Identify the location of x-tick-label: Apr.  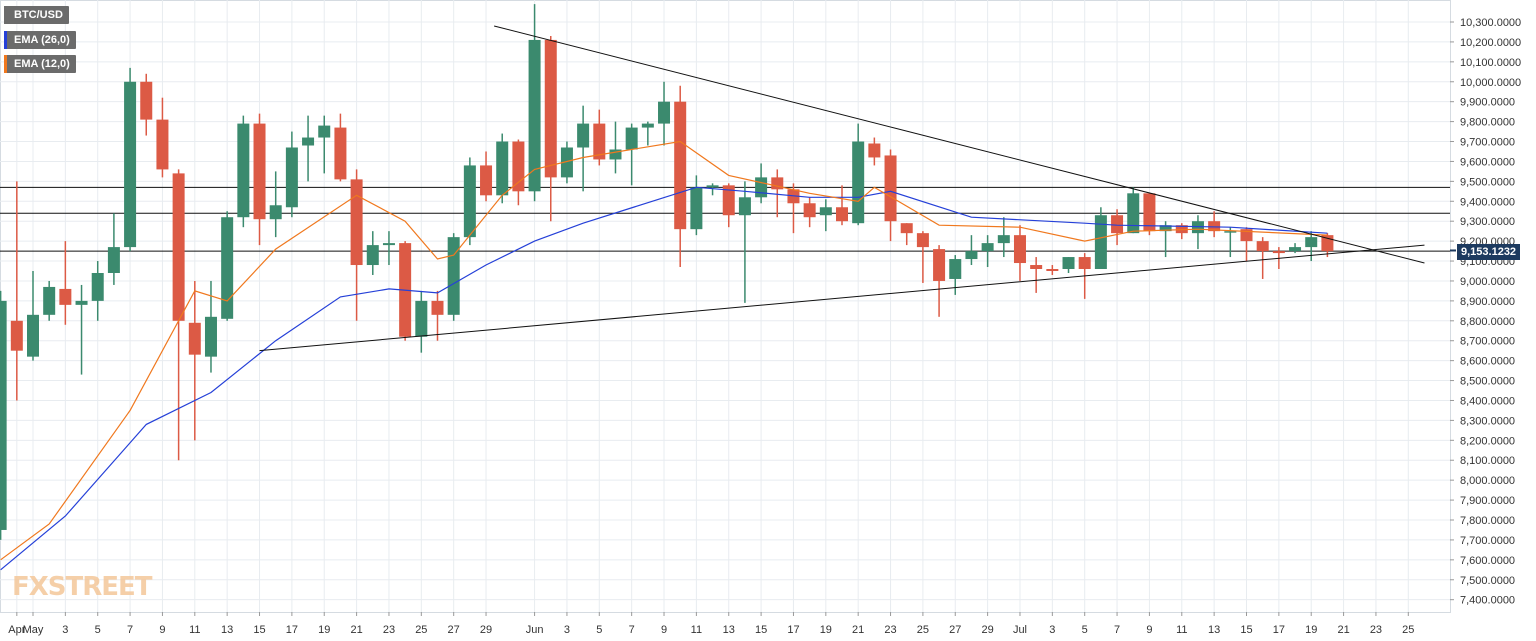
(16, 630).